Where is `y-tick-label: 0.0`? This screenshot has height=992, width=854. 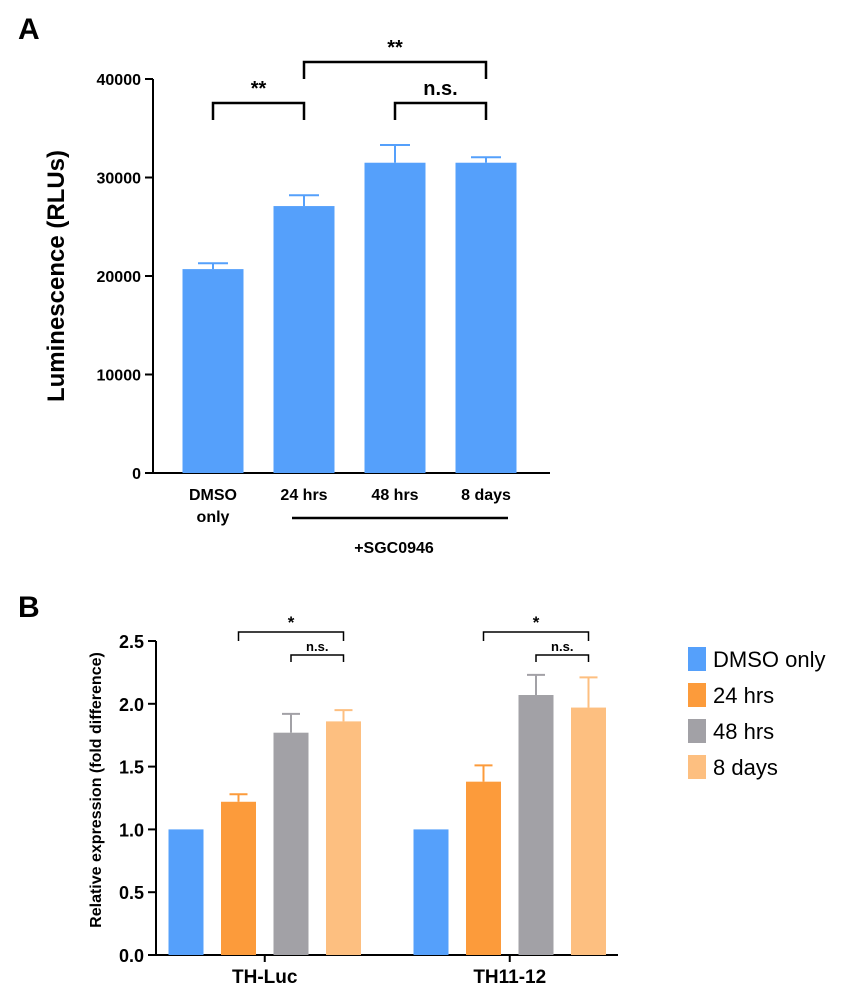 y-tick-label: 0.0 is located at coordinates (131, 956).